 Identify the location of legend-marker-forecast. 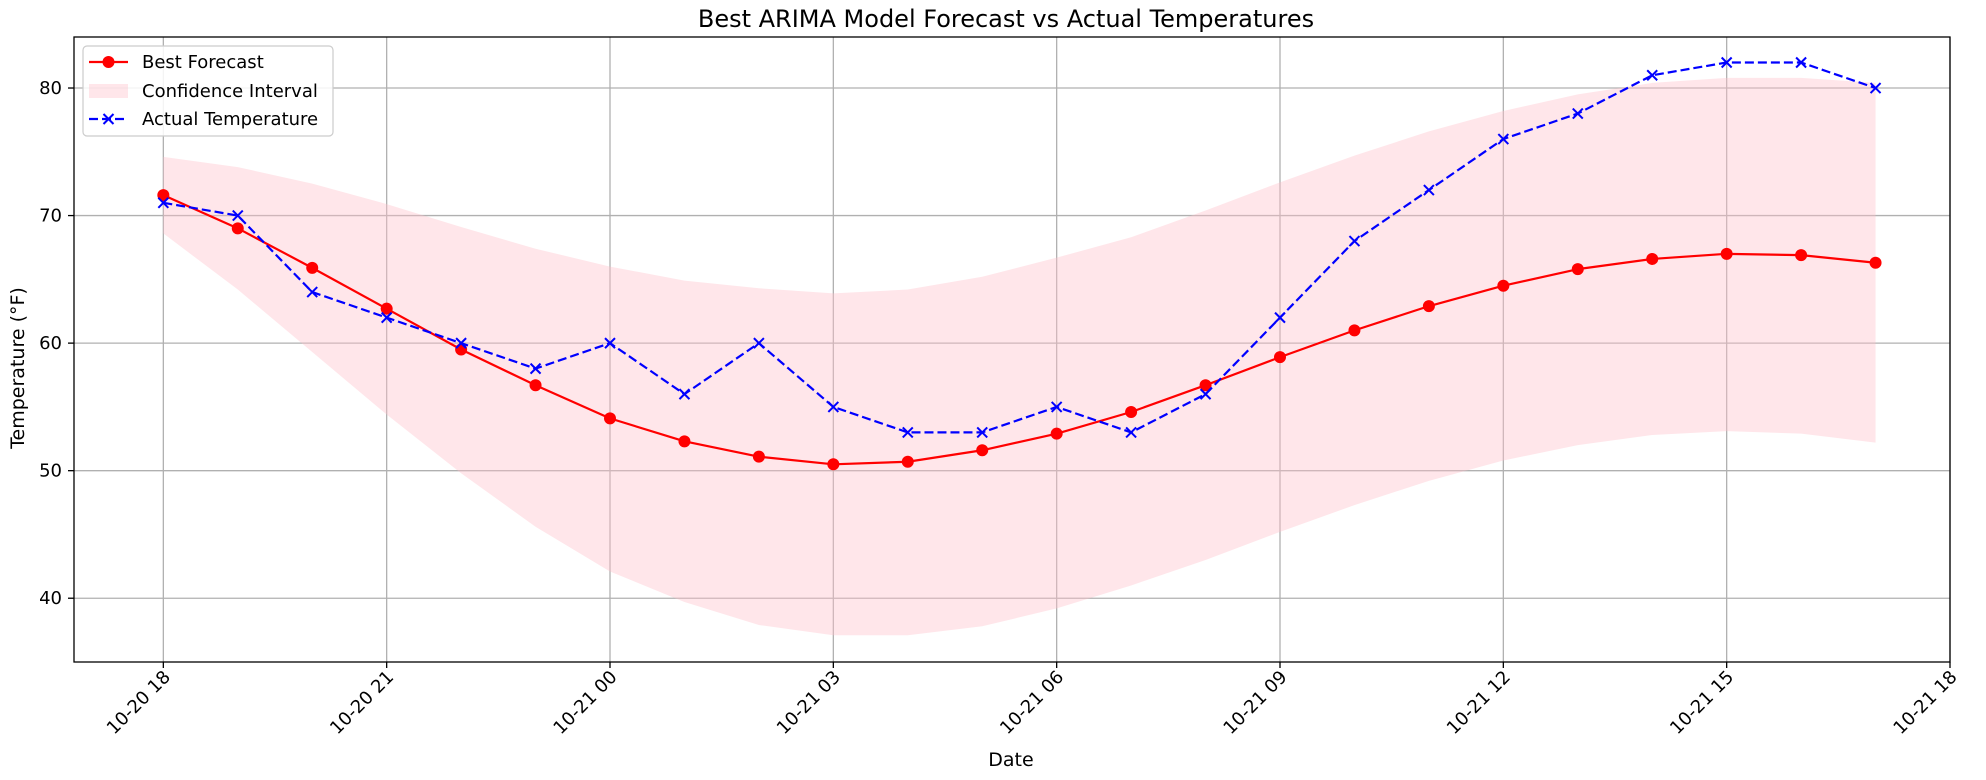
(108, 62).